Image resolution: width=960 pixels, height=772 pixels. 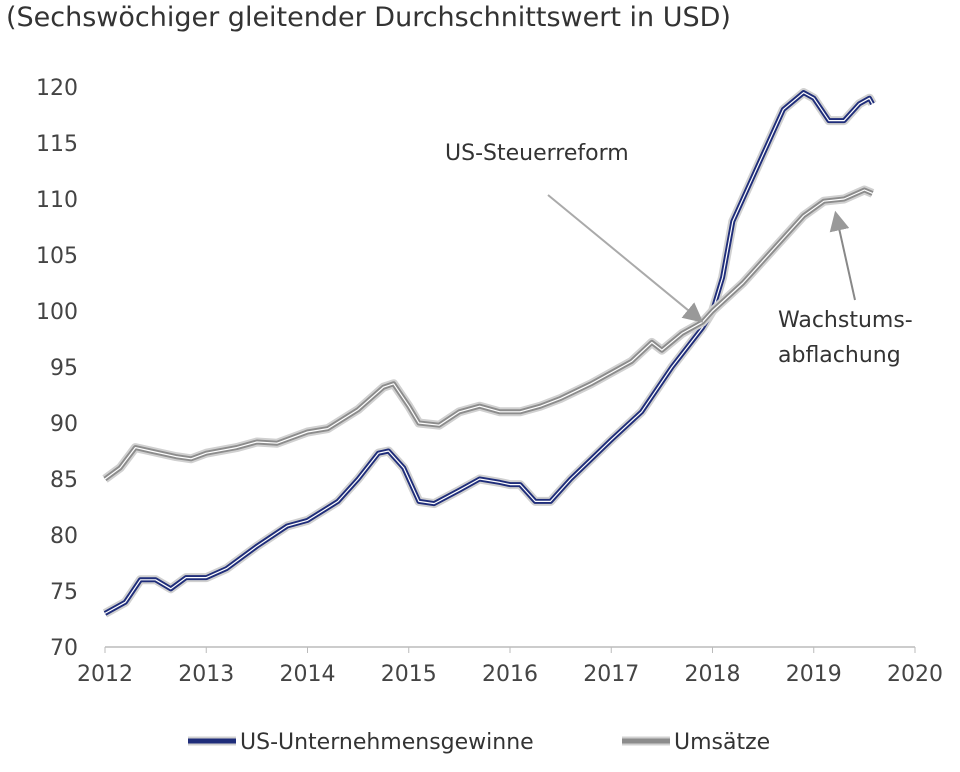 What do you see at coordinates (64, 648) in the screenshot?
I see `y-tick-label: 70` at bounding box center [64, 648].